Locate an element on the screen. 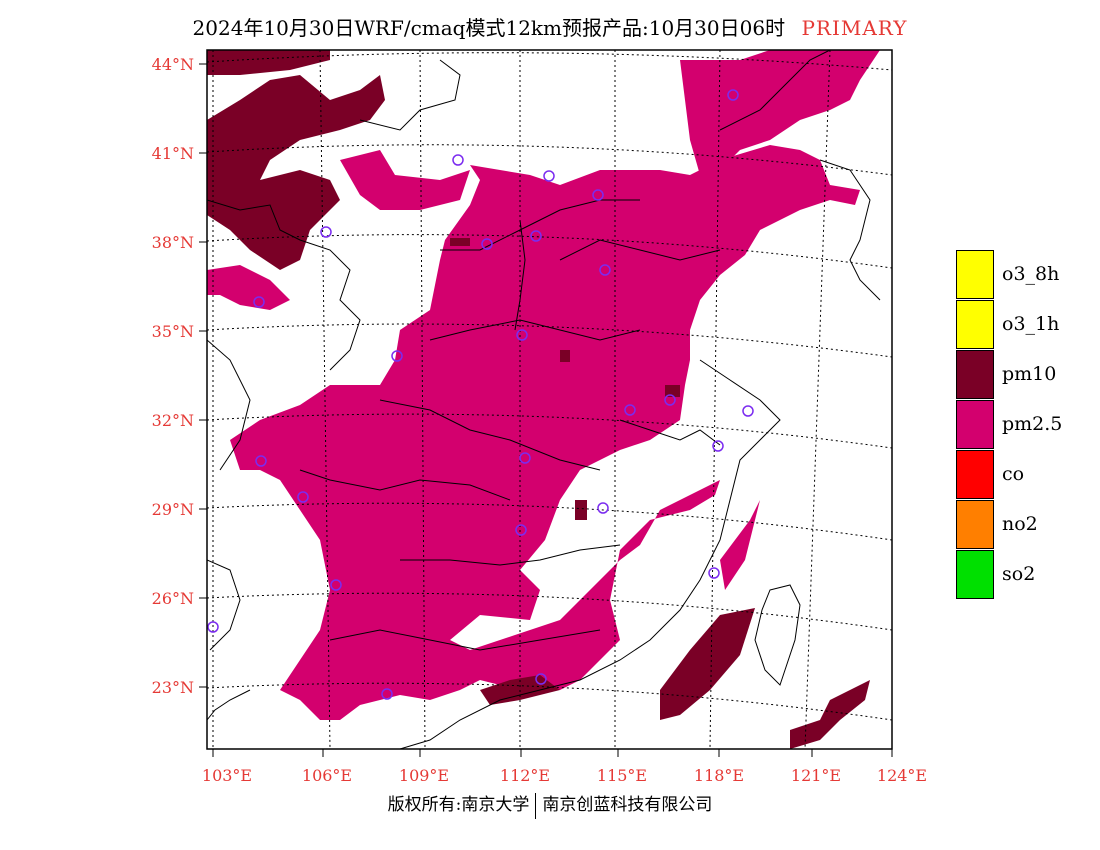 This screenshot has width=1100, height=850. pollutant-legend: o3_8h o3_1h pm10 pm2.5 co no2 so2 is located at coordinates (1026, 424).